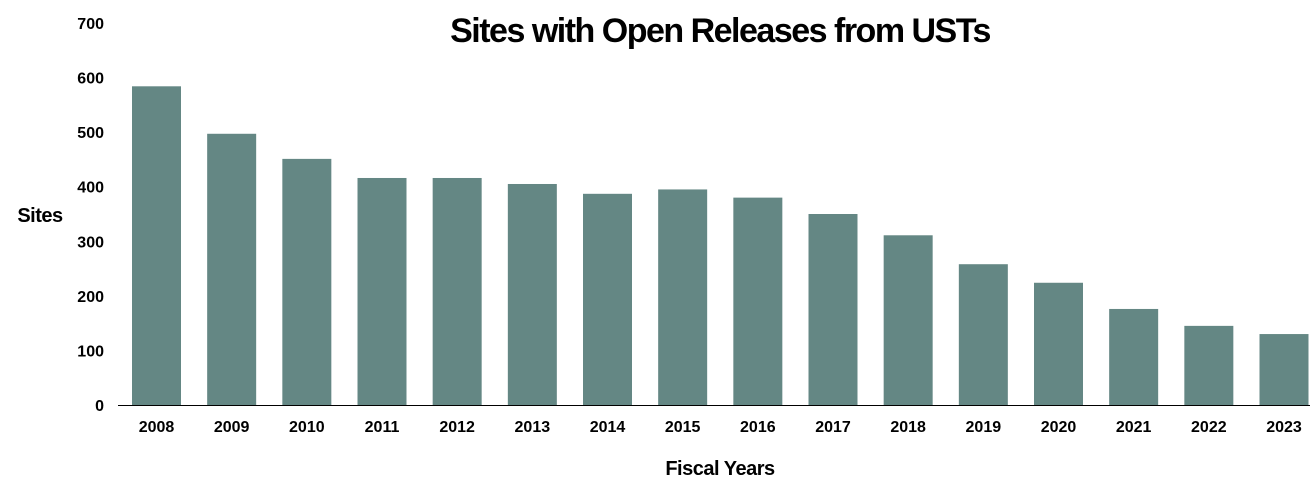 The height and width of the screenshot is (483, 1313). Describe the element at coordinates (984, 427) in the screenshot. I see `x-tick-label: 2019` at that location.